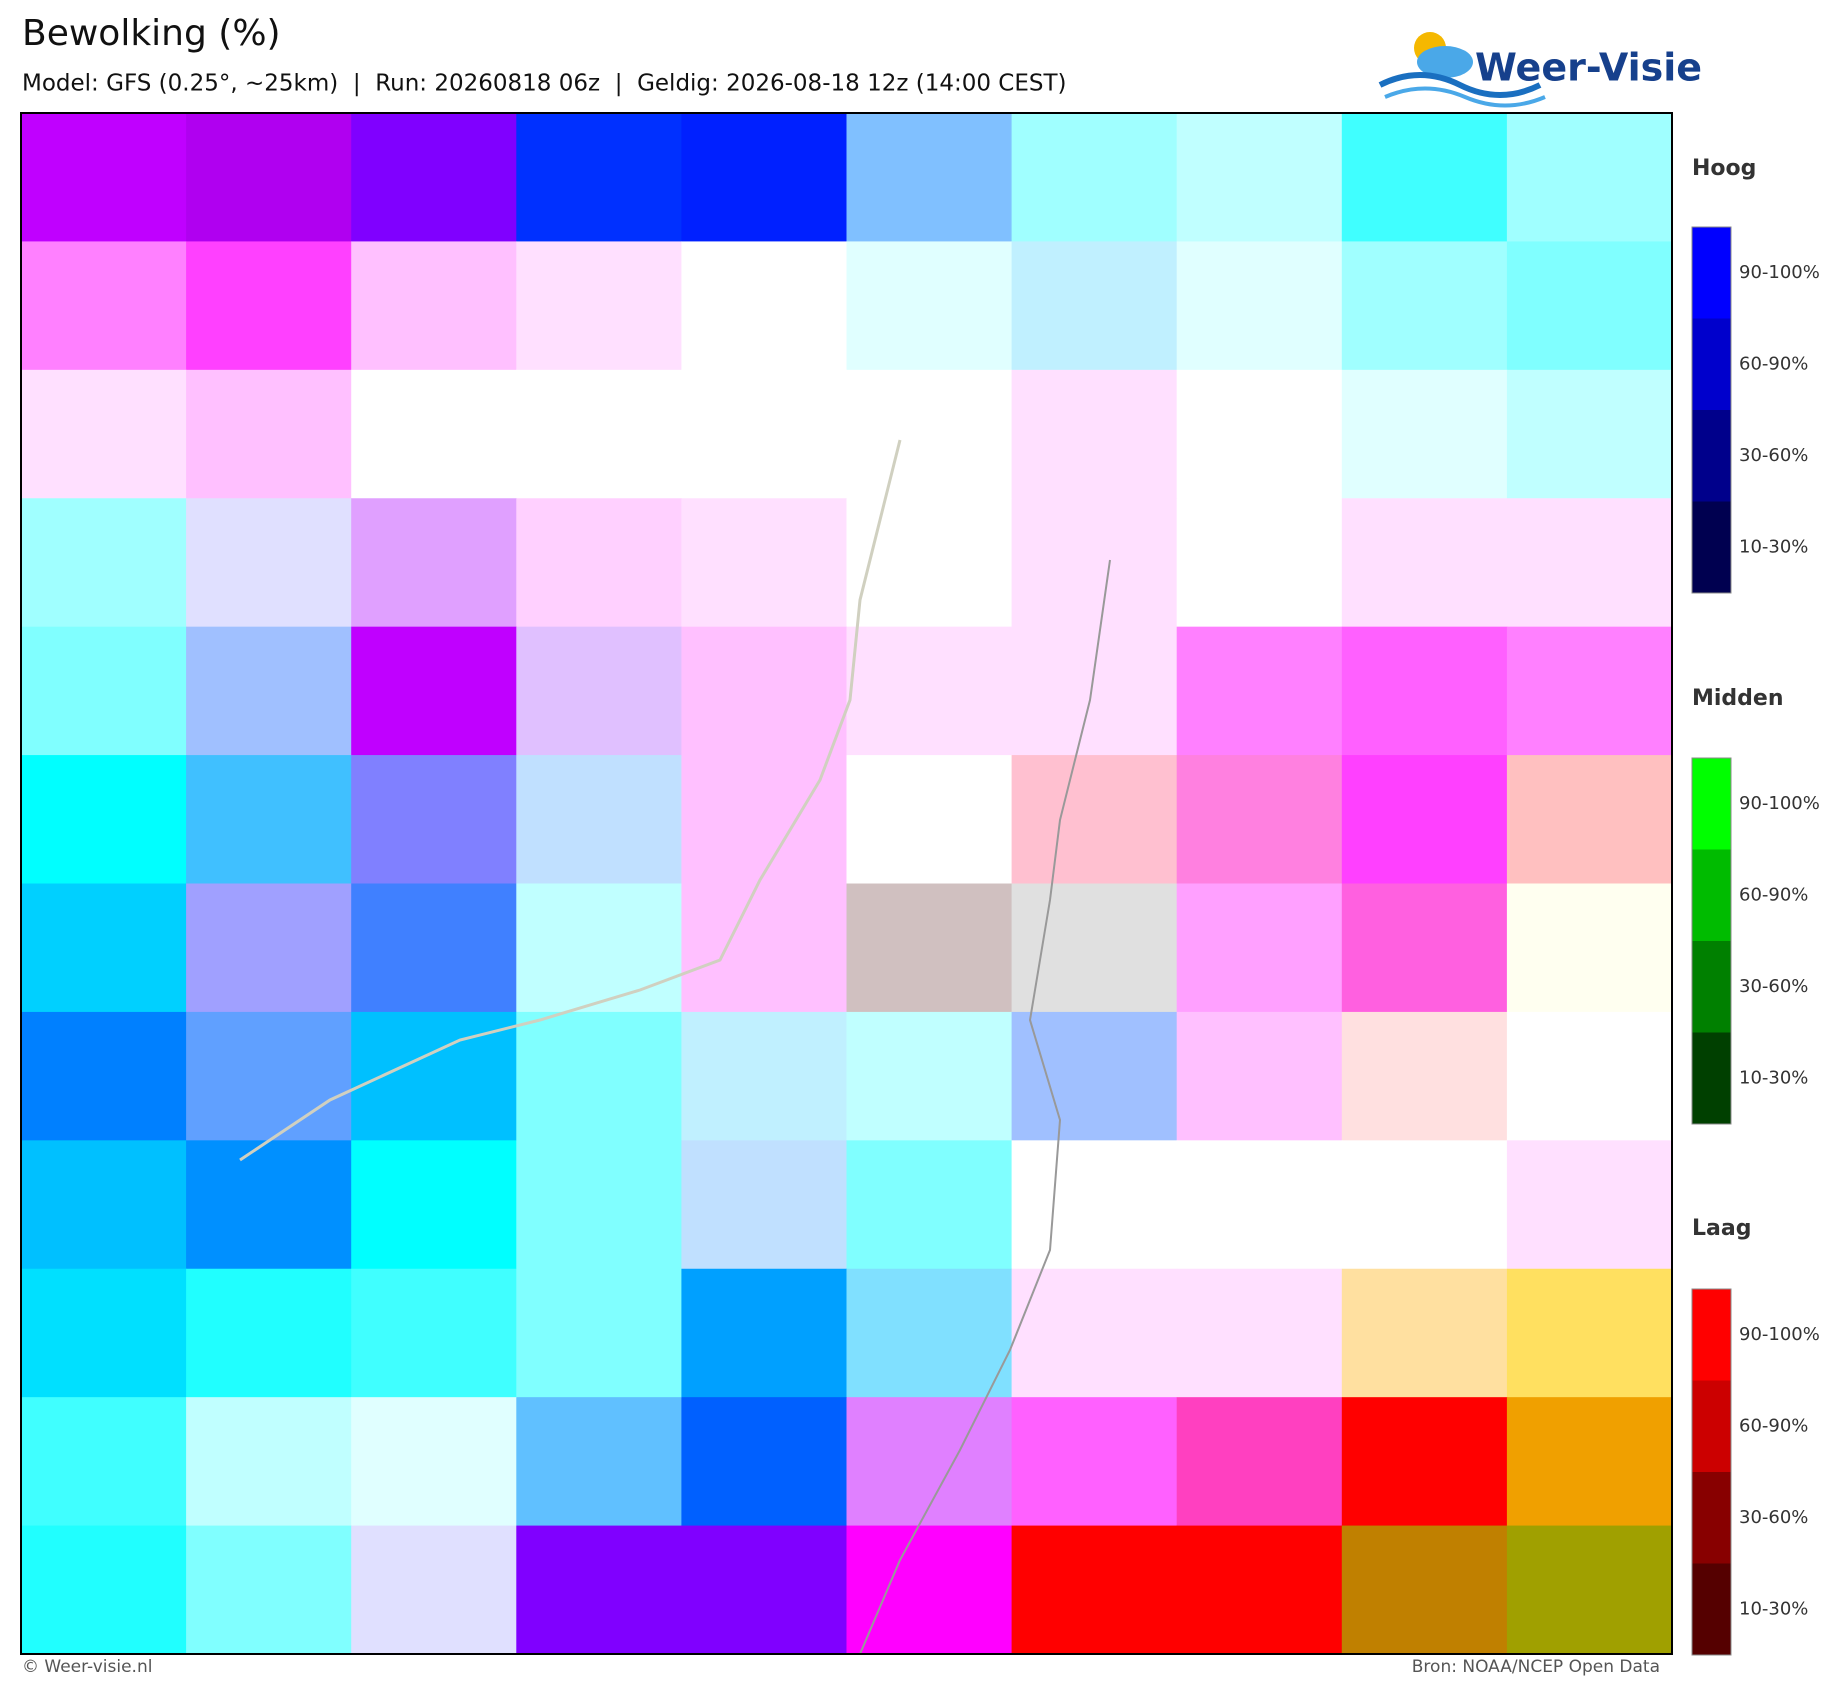  What do you see at coordinates (1779, 1334) in the screenshot?
I see `legend-label: 90-100%` at bounding box center [1779, 1334].